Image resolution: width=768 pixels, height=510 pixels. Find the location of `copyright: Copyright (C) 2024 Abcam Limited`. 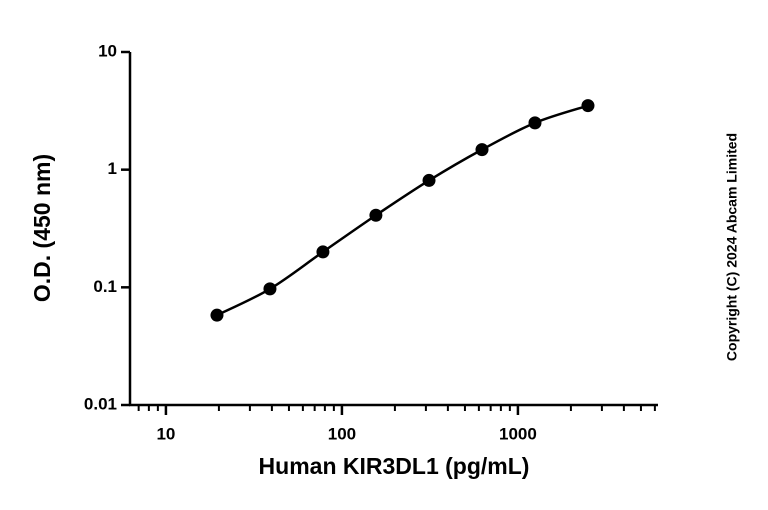

copyright: Copyright (C) 2024 Abcam Limited is located at coordinates (732, 247).